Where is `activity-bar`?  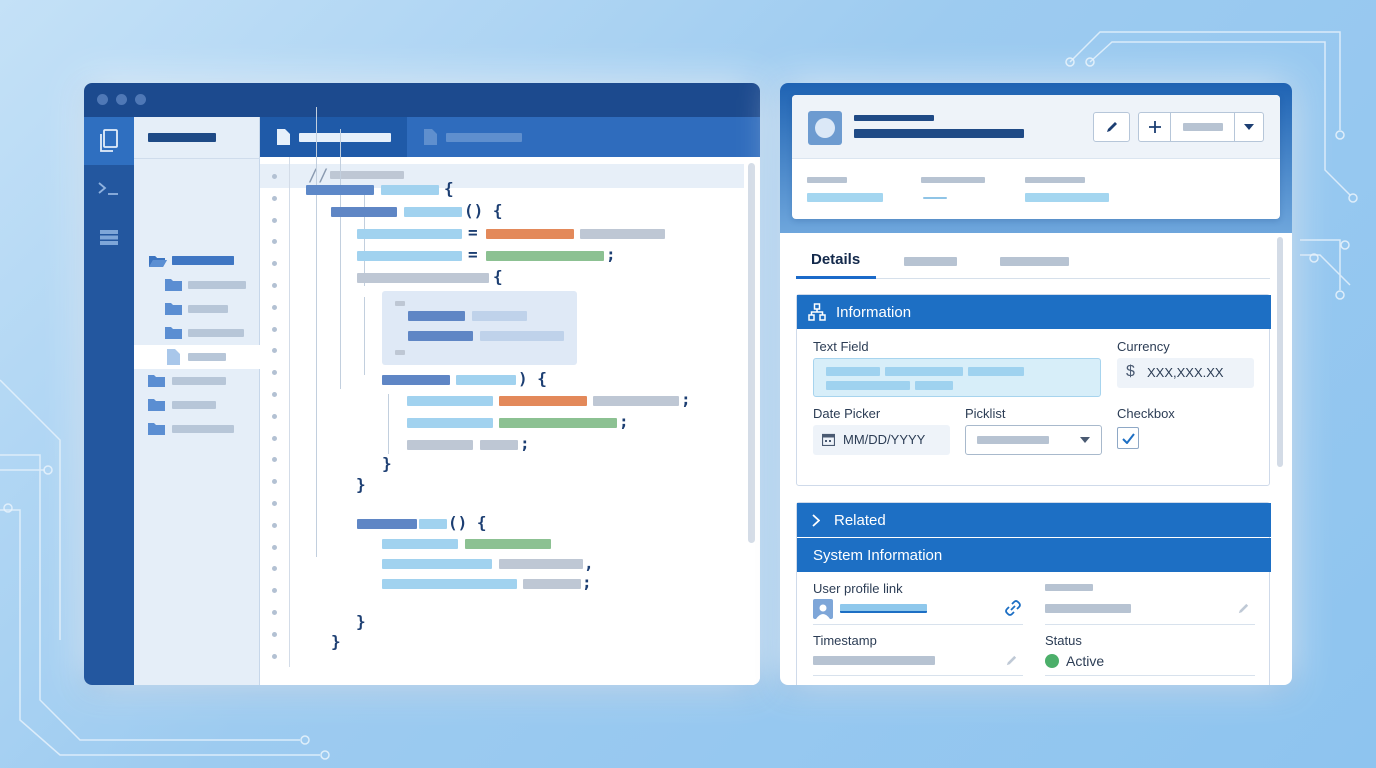
activity-bar is located at coordinates (109, 401).